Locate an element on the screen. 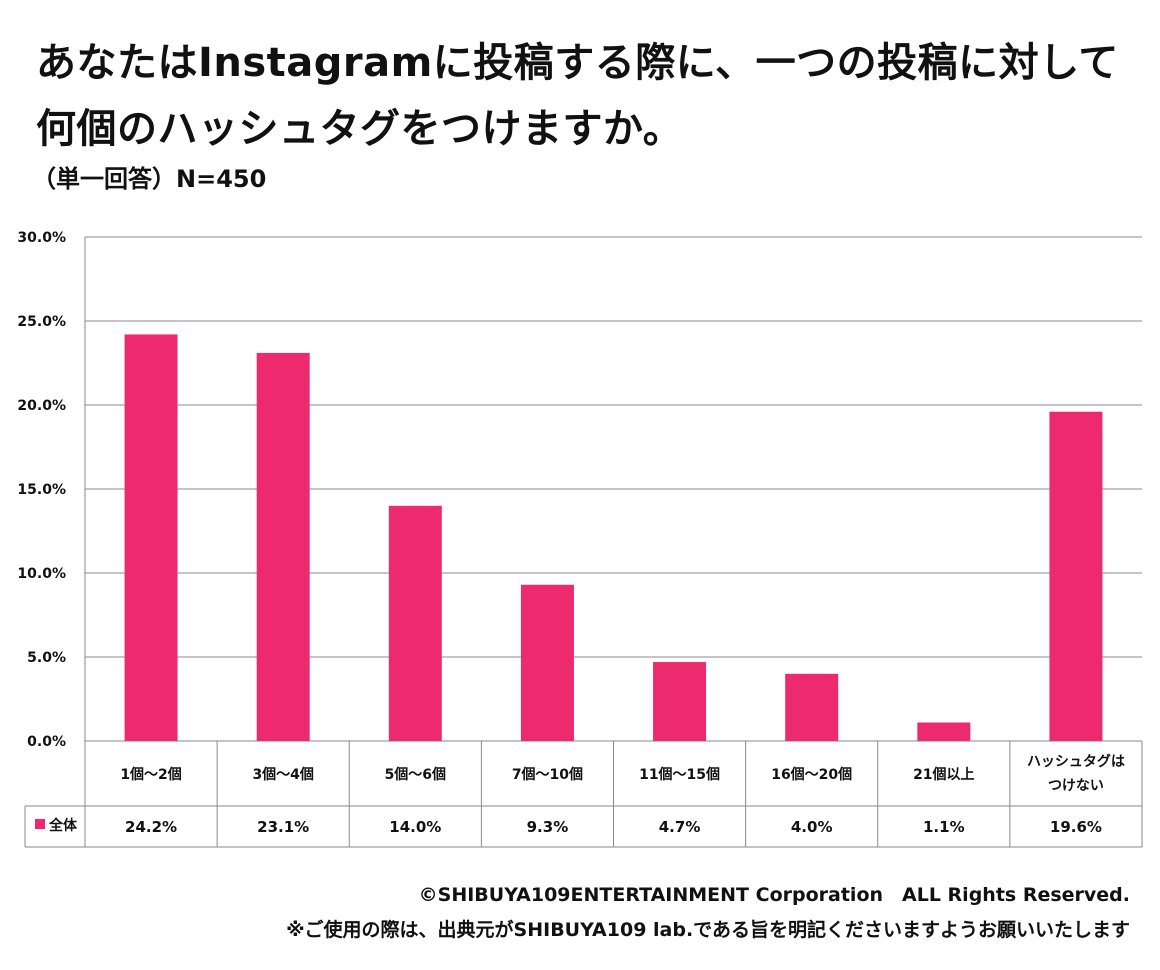 The width and height of the screenshot is (1160, 970). data-label: 4.7% is located at coordinates (680, 827).